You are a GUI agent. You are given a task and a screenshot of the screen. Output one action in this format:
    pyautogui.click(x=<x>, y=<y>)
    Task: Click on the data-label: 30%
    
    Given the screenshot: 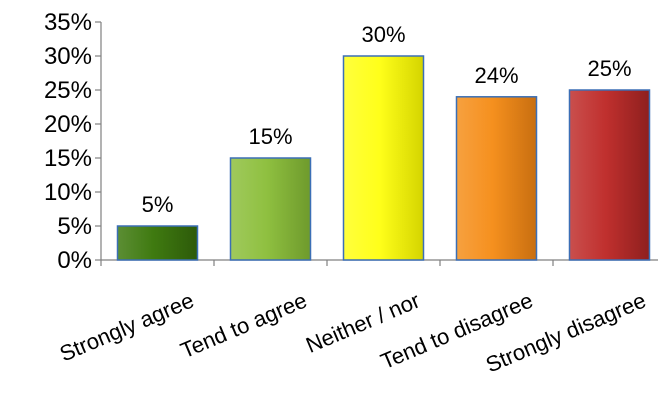 What is the action you would take?
    pyautogui.click(x=383, y=34)
    